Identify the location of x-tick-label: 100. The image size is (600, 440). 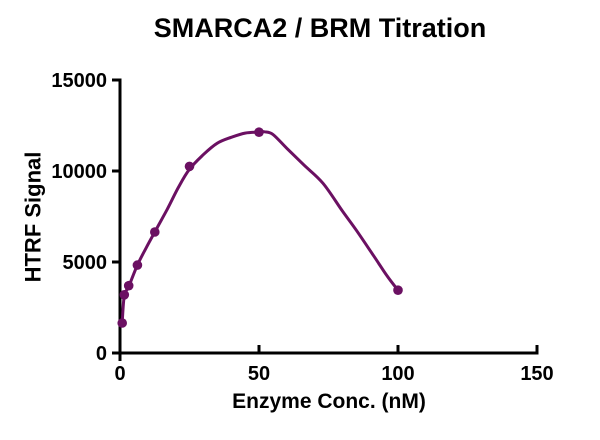
(397, 374).